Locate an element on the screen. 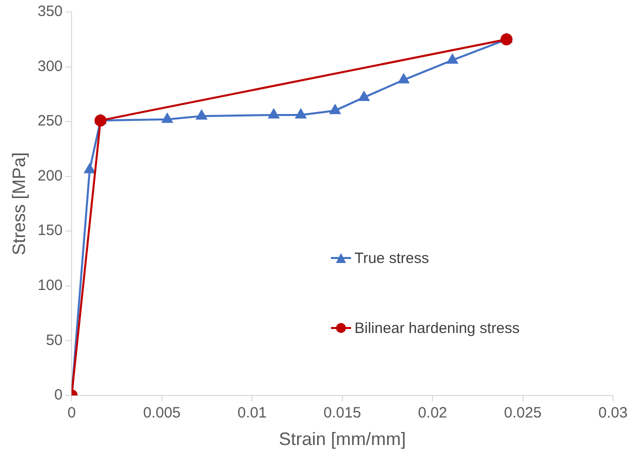 The width and height of the screenshot is (638, 460). y-tick-label: 50 is located at coordinates (54, 340).